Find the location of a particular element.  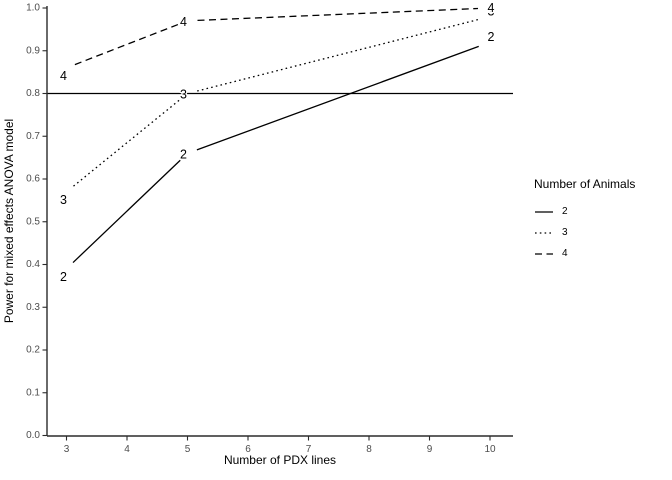

x-tick-label: 4 is located at coordinates (127, 449).